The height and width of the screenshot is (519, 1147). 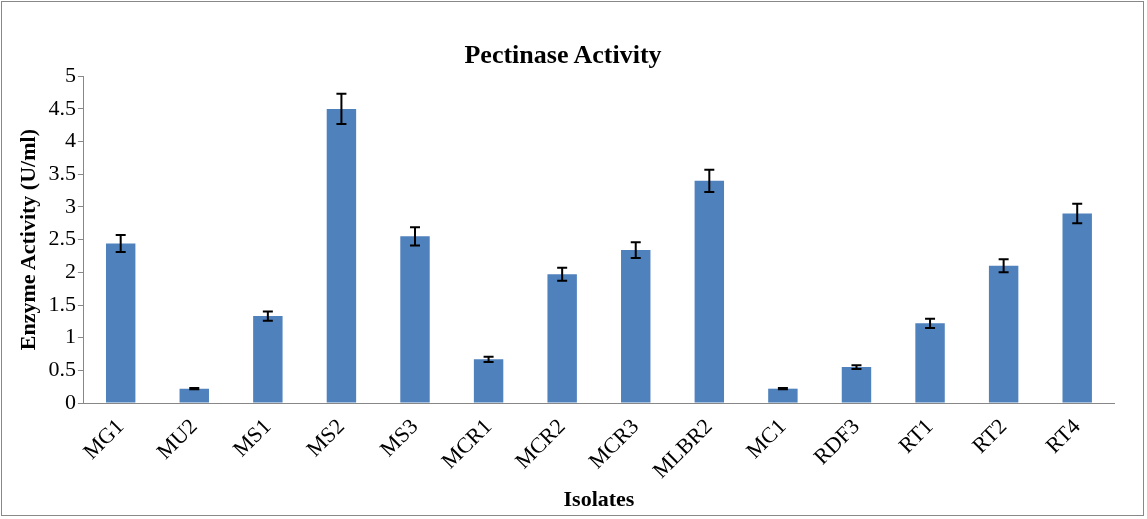 I want to click on y-tick-label: 4.5, so click(x=62, y=107).